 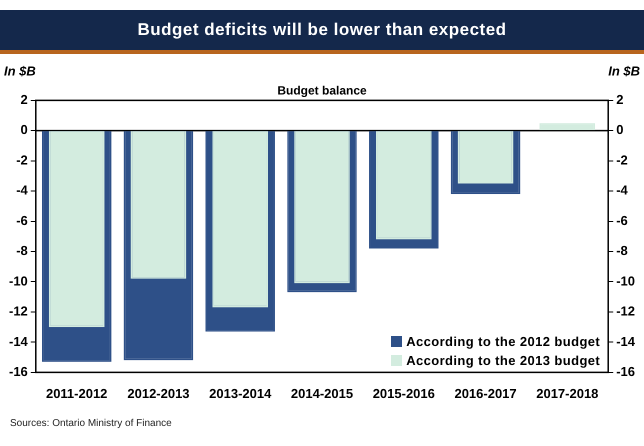 I want to click on y-tick-label: -8, so click(x=22, y=250).